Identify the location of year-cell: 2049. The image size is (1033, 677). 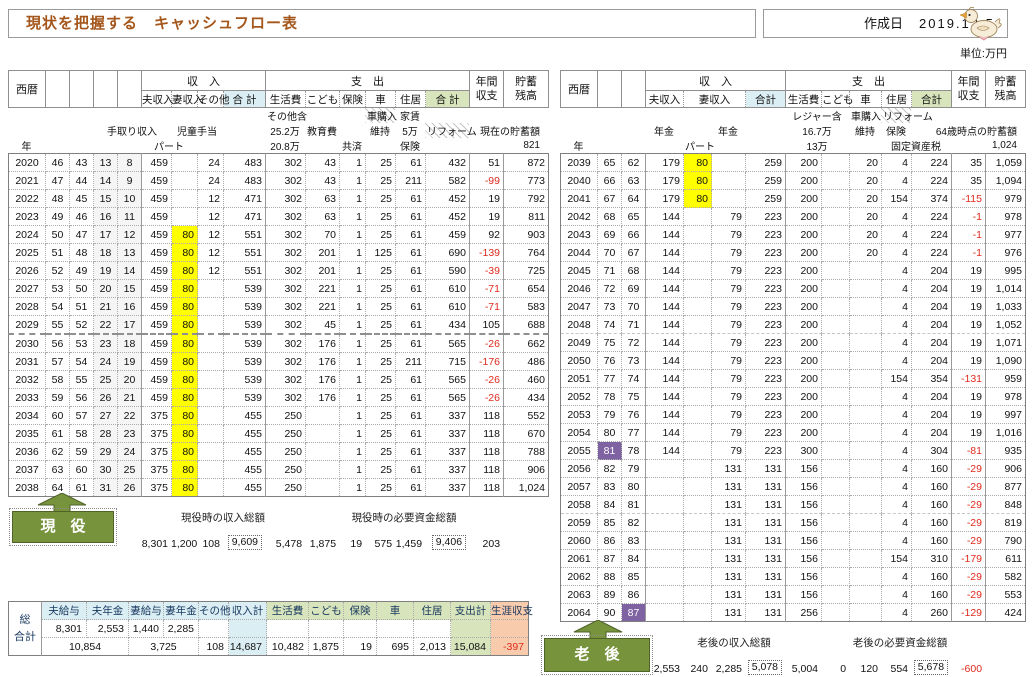
(579, 342).